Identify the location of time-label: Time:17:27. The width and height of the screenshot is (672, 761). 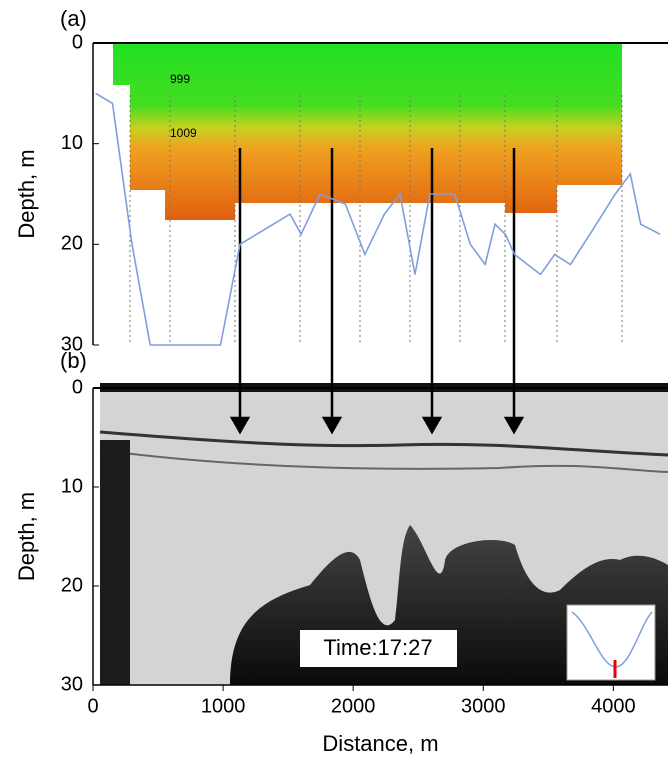
(377, 647).